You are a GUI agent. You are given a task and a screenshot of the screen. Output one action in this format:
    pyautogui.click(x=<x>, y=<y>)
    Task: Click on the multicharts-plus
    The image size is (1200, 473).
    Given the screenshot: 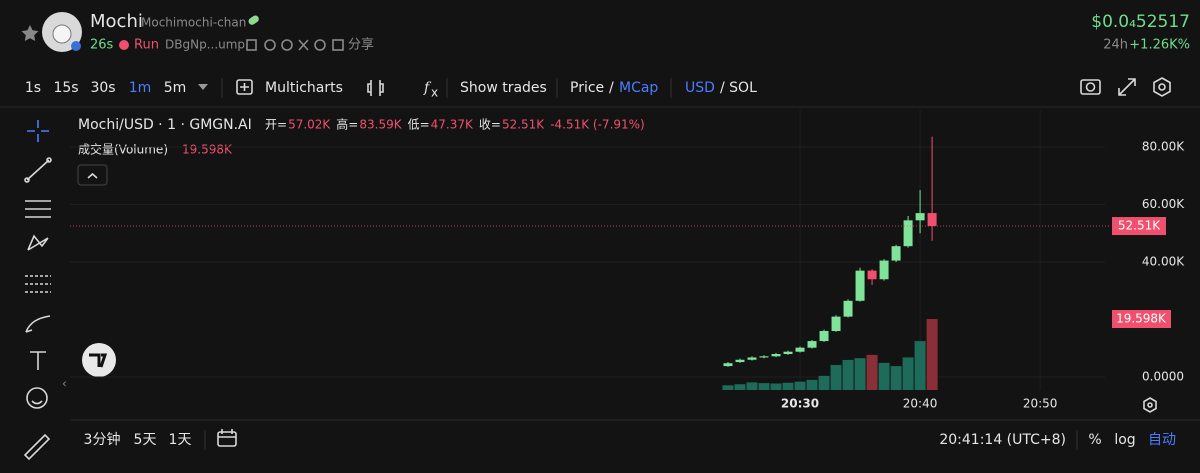 What is the action you would take?
    pyautogui.click(x=244, y=87)
    